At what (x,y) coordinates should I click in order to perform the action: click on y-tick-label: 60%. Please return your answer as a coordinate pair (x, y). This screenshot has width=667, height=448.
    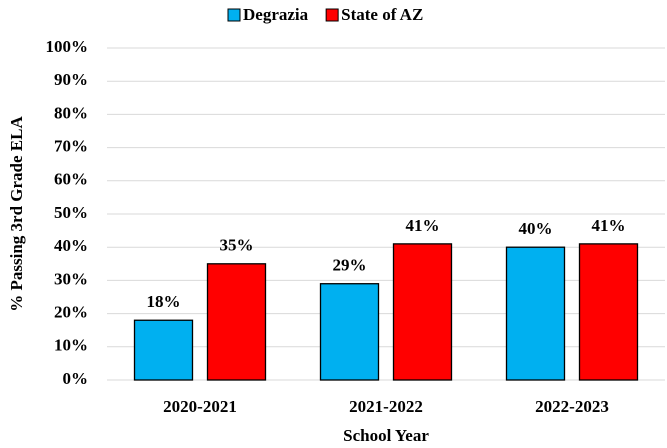
    Looking at the image, I should click on (71, 179).